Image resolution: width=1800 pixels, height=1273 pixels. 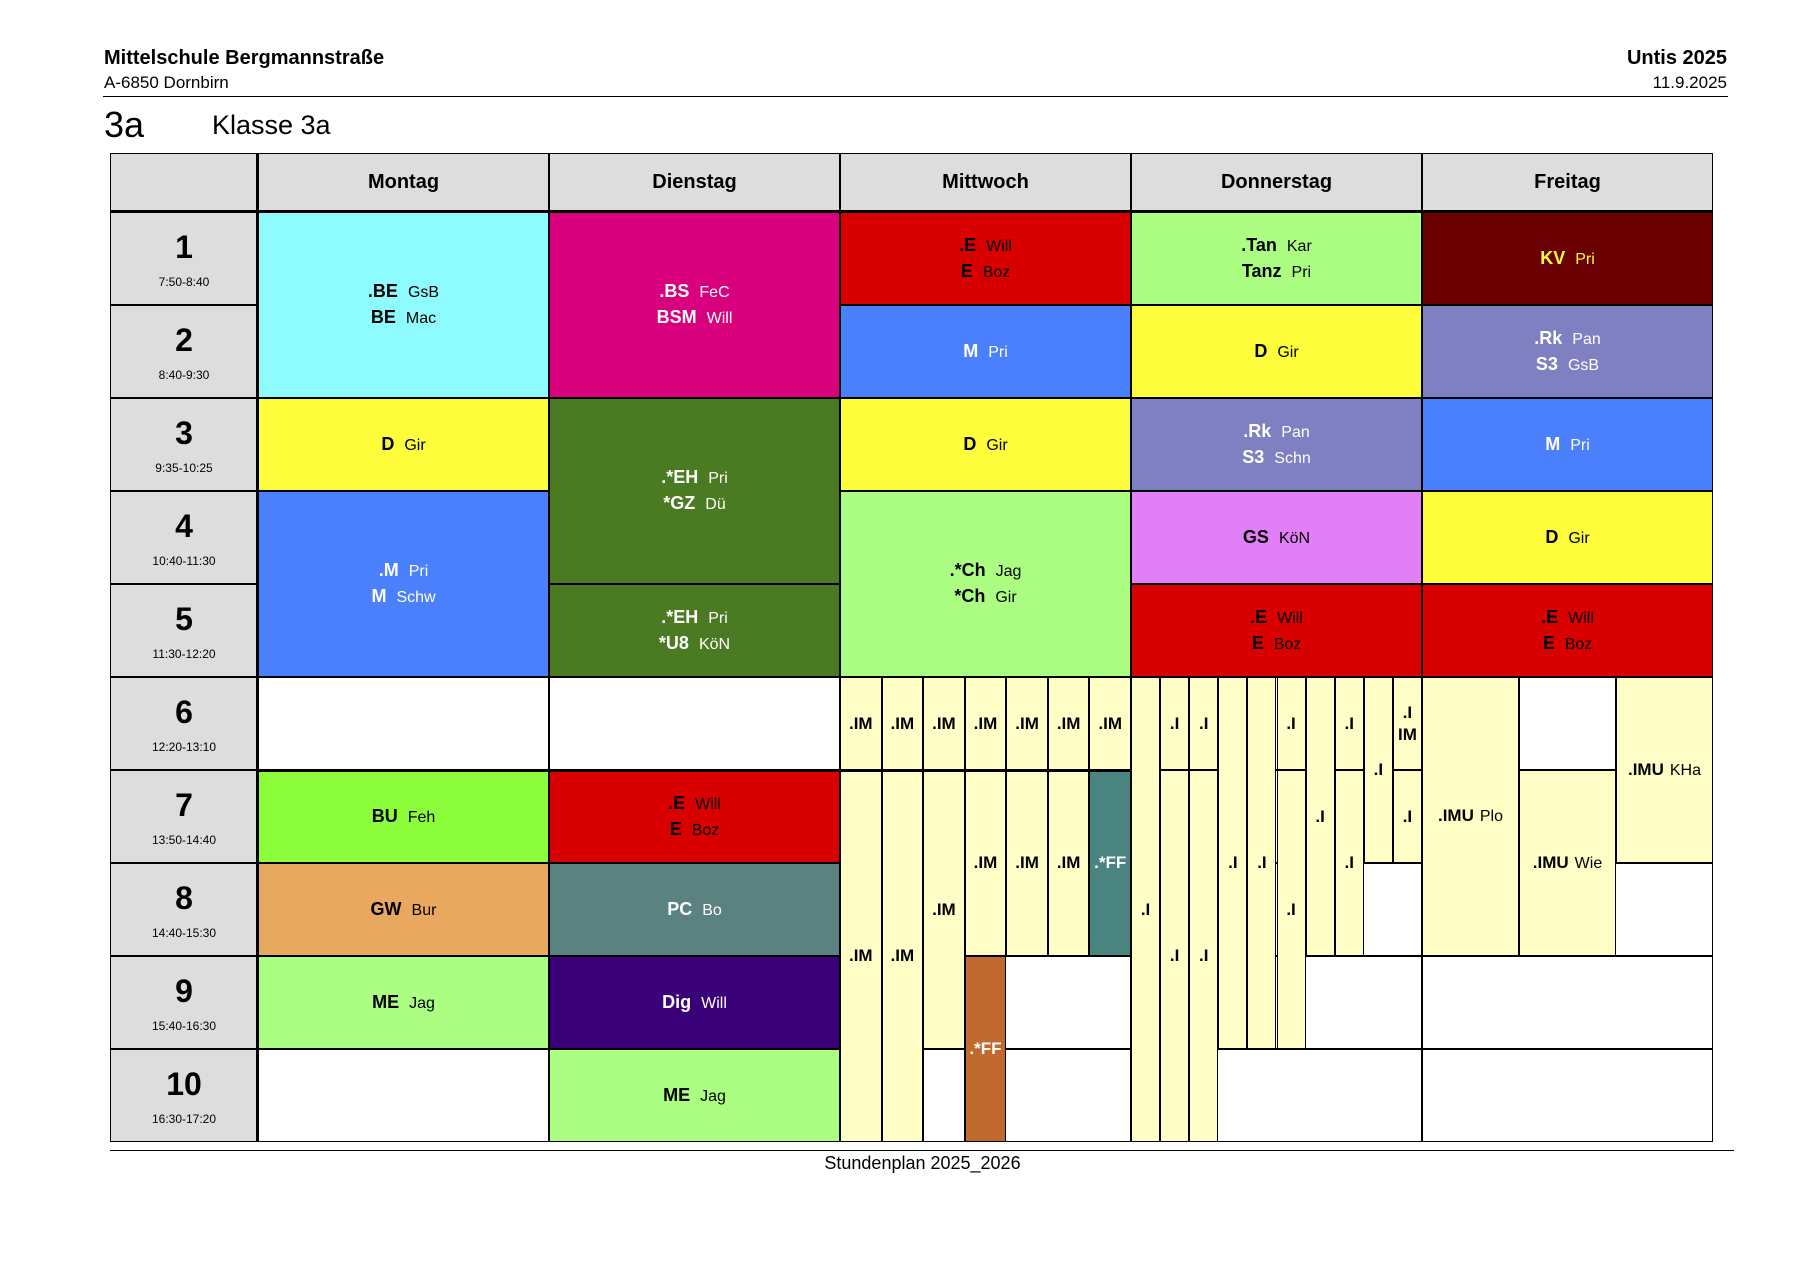 I want to click on period-header-5: 5 11:30-12:20, so click(x=184, y=630).